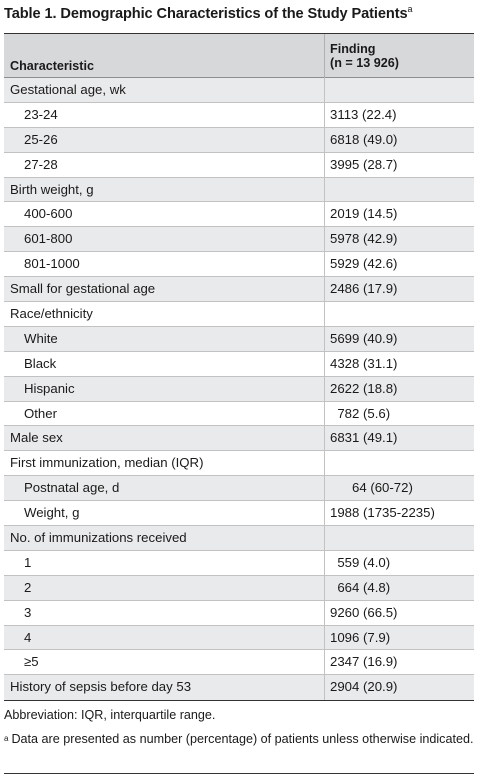  What do you see at coordinates (324, 389) in the screenshot?
I see `column-divider` at bounding box center [324, 389].